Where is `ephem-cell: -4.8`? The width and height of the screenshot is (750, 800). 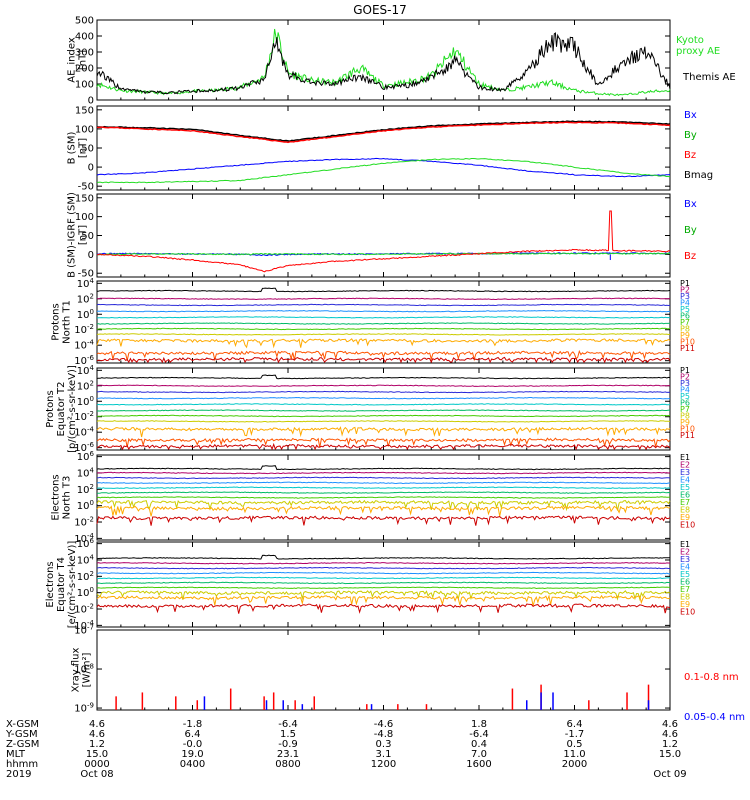
ephem-cell: -4.8 is located at coordinates (384, 734).